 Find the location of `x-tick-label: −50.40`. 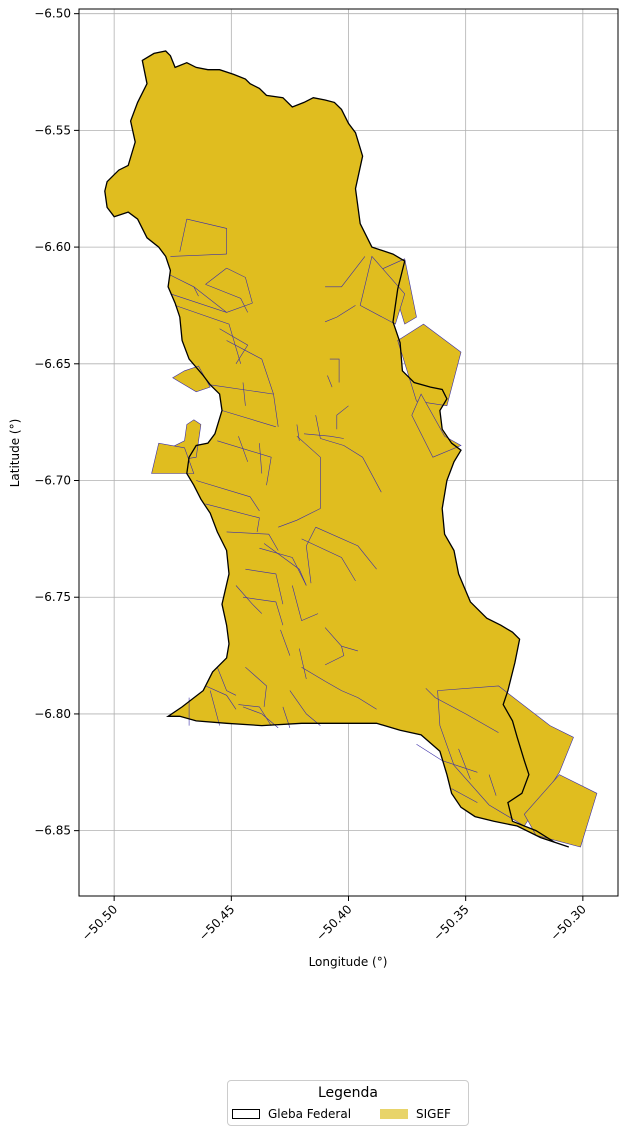

x-tick-label: −50.40 is located at coordinates (333, 922).